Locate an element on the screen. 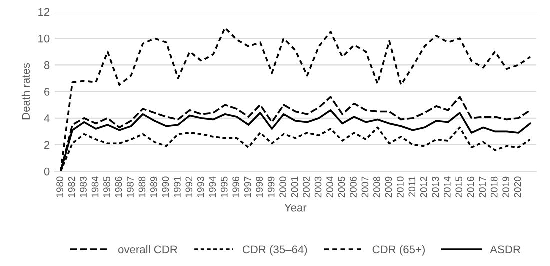 The image size is (550, 266). x-tick-label: 1997 is located at coordinates (248, 187).